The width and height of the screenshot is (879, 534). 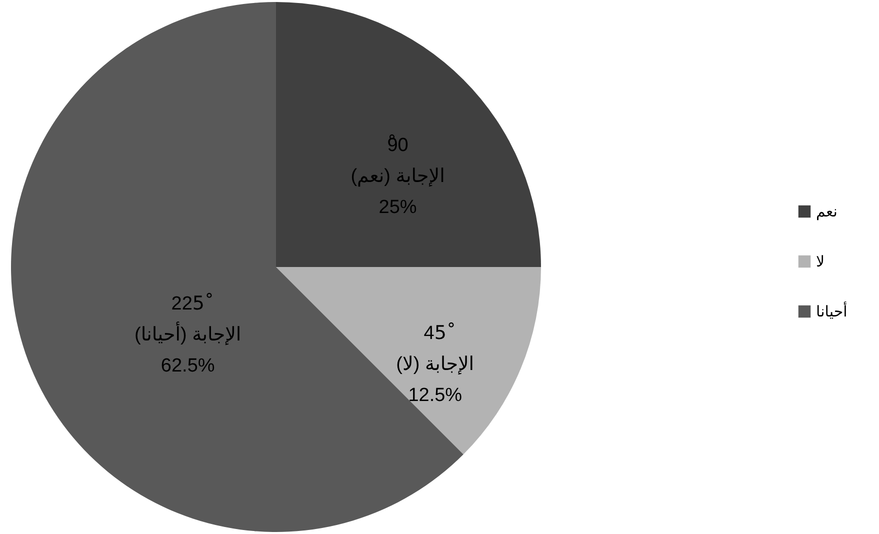 I want to click on legend-label: لا, so click(x=820, y=262).